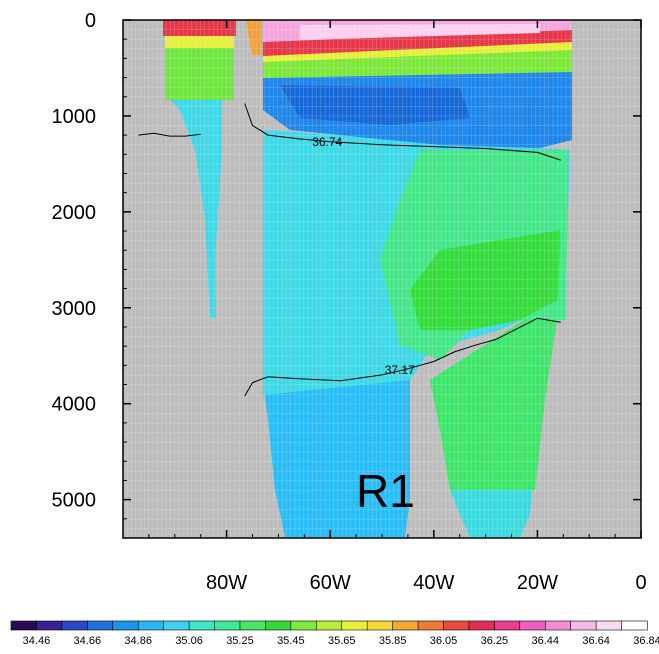 Image resolution: width=659 pixels, height=654 pixels. What do you see at coordinates (375, 105) in the screenshot?
I see `field-blue-dark-core` at bounding box center [375, 105].